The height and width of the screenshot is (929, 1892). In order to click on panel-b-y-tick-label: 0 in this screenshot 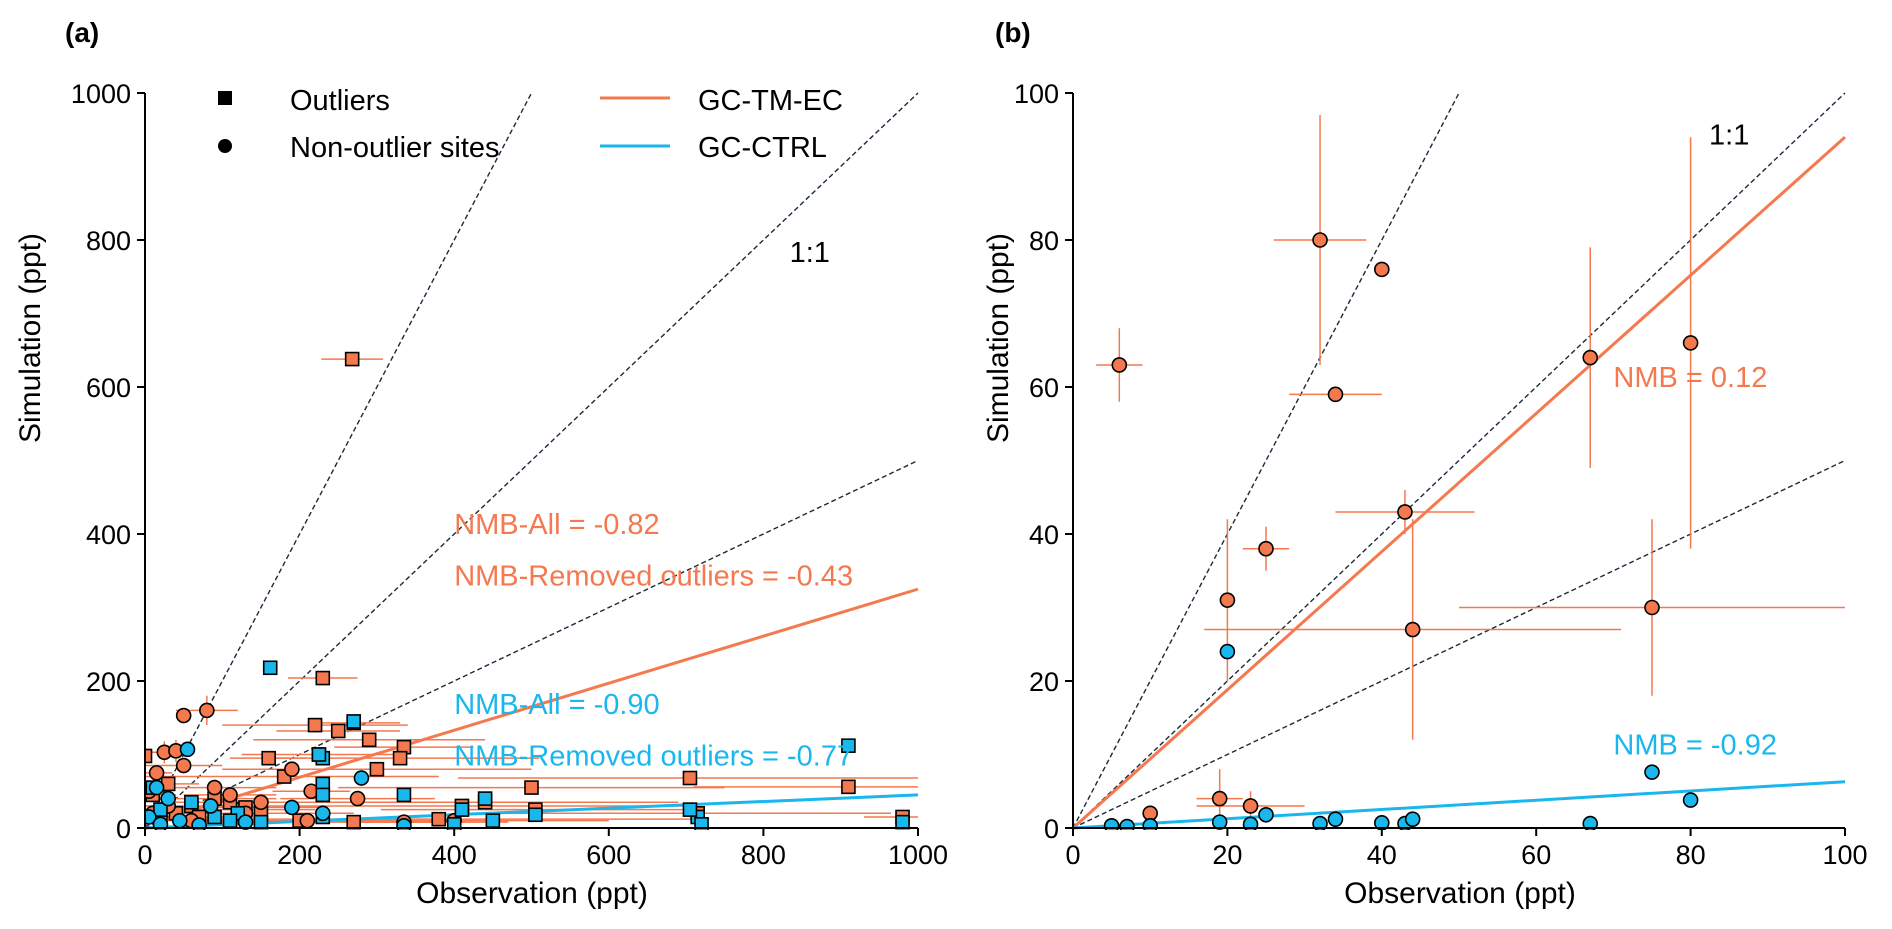, I will do `click(1051, 829)`.